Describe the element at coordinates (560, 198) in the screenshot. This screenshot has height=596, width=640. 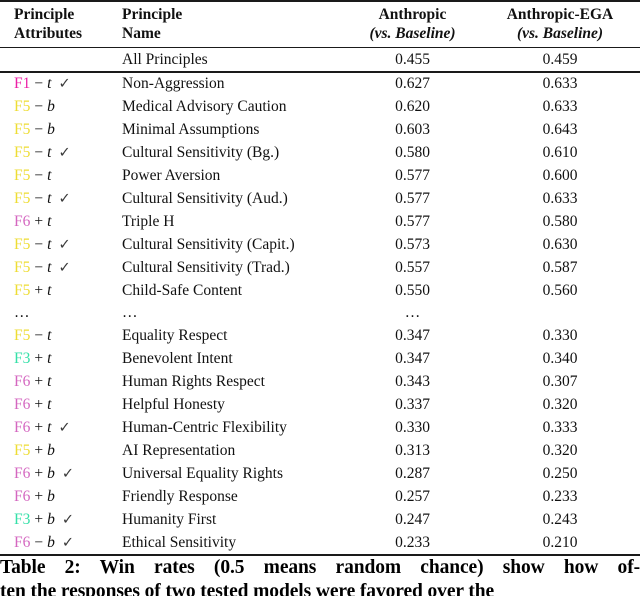
I see `ega-value-cell: 0.633` at that location.